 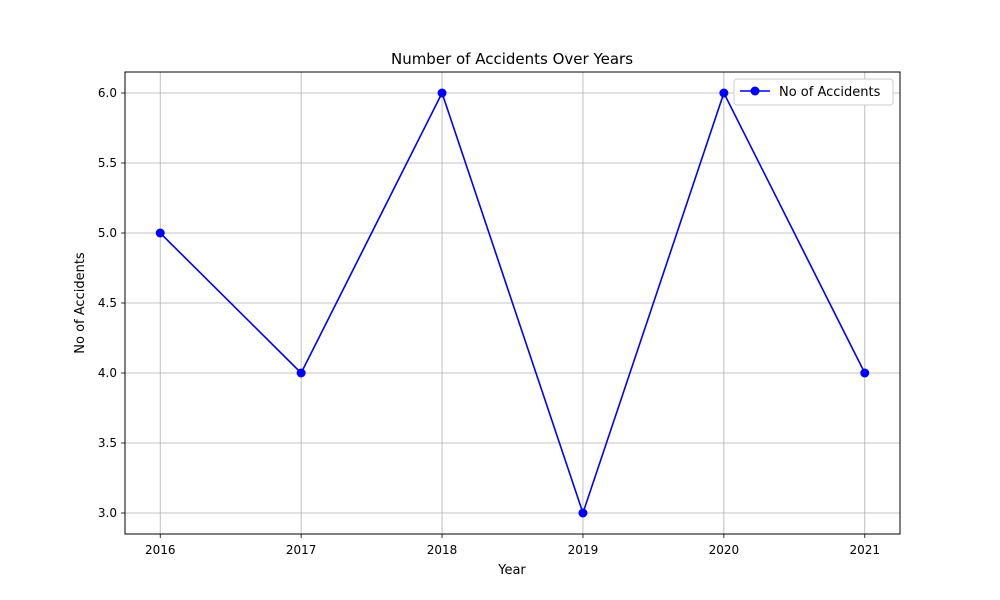 What do you see at coordinates (442, 550) in the screenshot?
I see `x-tick-label: 2018` at bounding box center [442, 550].